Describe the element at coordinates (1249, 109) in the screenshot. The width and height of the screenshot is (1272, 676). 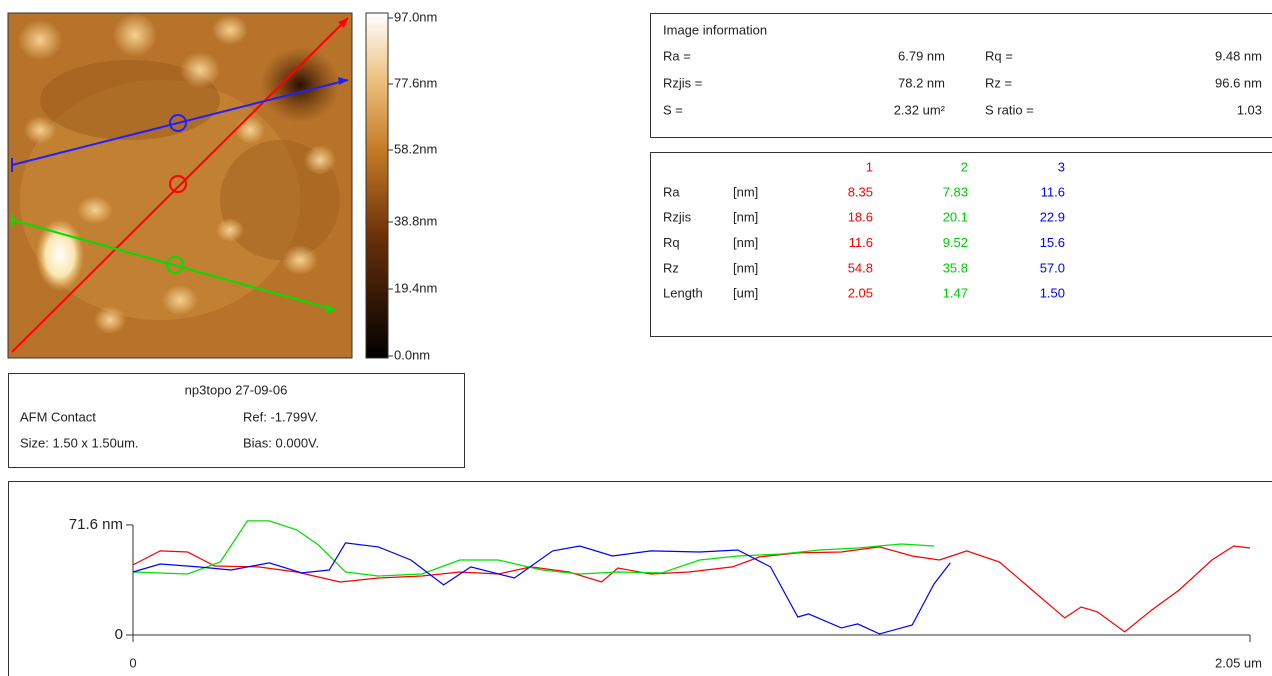
I see `image-info-cell: 1.03` at that location.